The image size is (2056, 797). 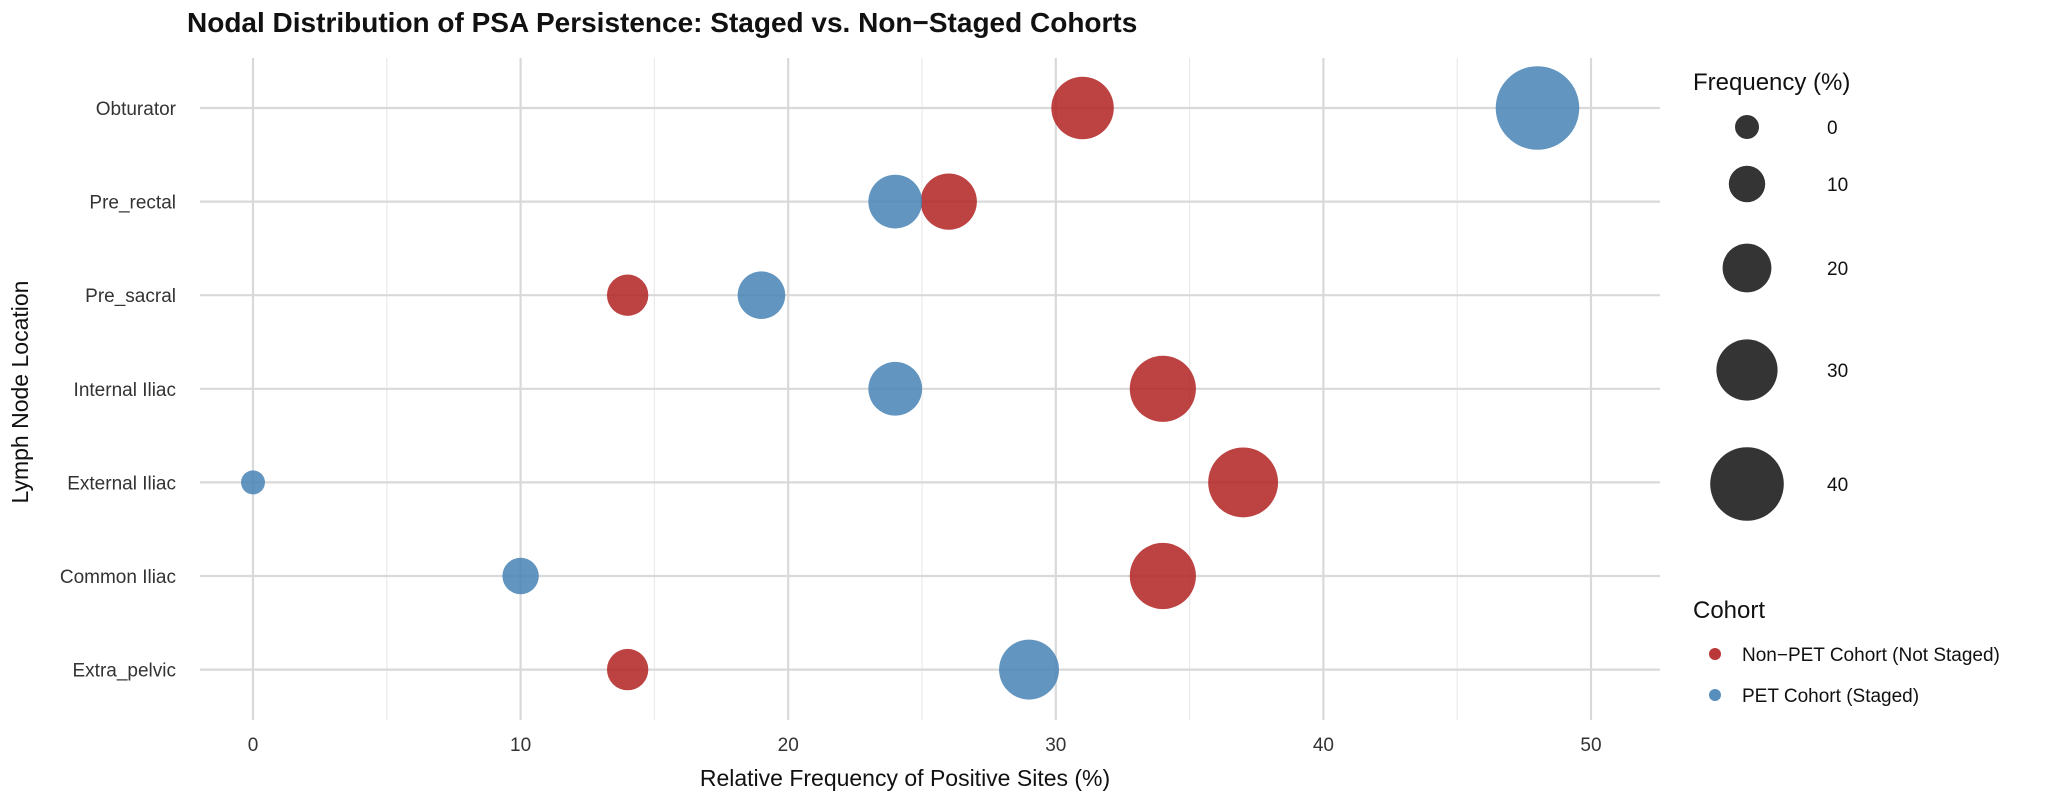 What do you see at coordinates (1029, 669) in the screenshot?
I see `bubble-pet-extra-pelvic` at bounding box center [1029, 669].